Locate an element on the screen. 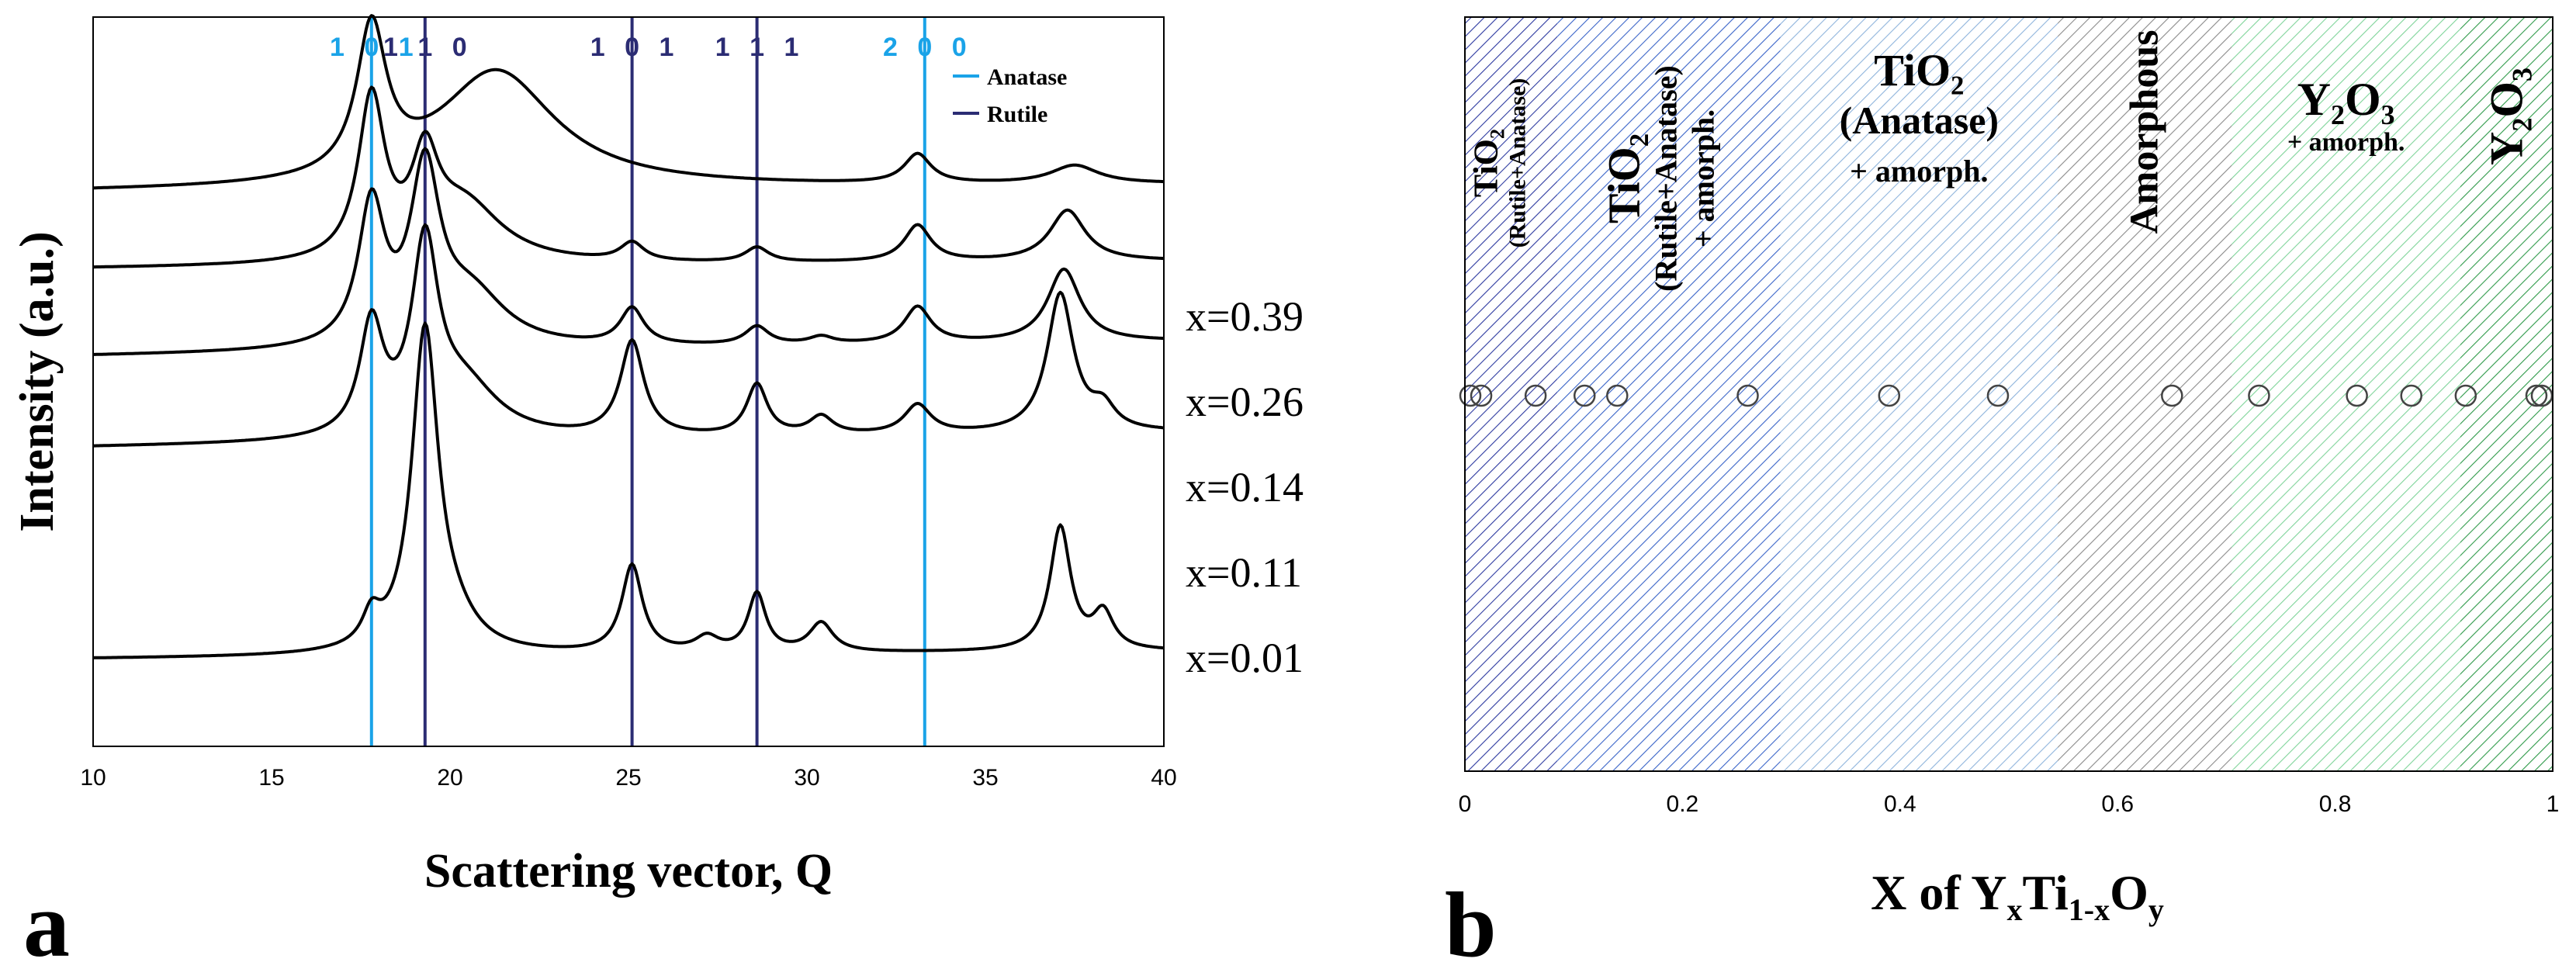  x-tick-label-b-3: 0.6 is located at coordinates (2117, 804).